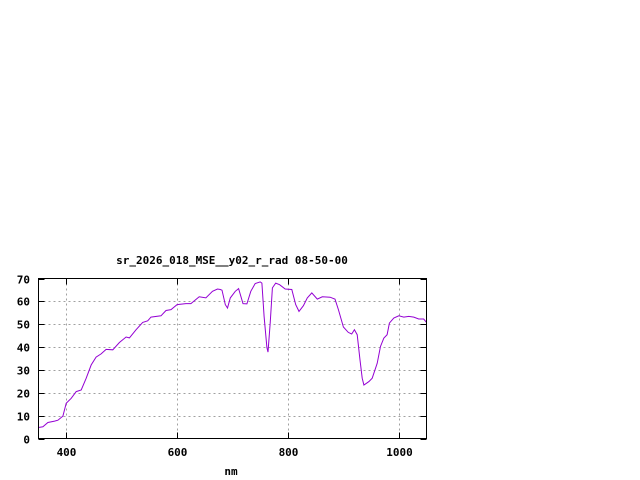 Image resolution: width=640 pixels, height=480 pixels. I want to click on x-tick-label: 1000, so click(399, 452).